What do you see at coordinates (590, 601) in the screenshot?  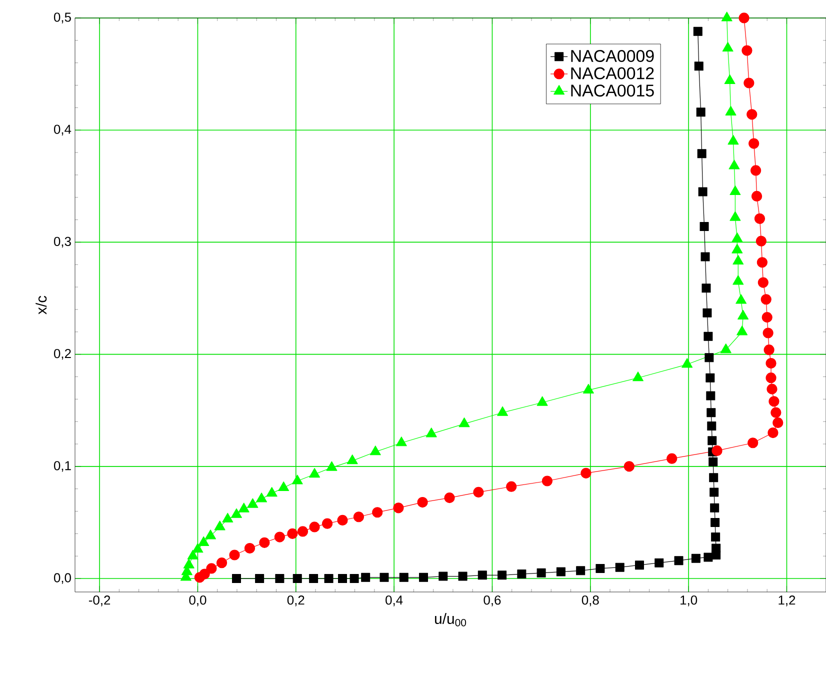 I see `x-tick-label: 0,8` at bounding box center [590, 601].